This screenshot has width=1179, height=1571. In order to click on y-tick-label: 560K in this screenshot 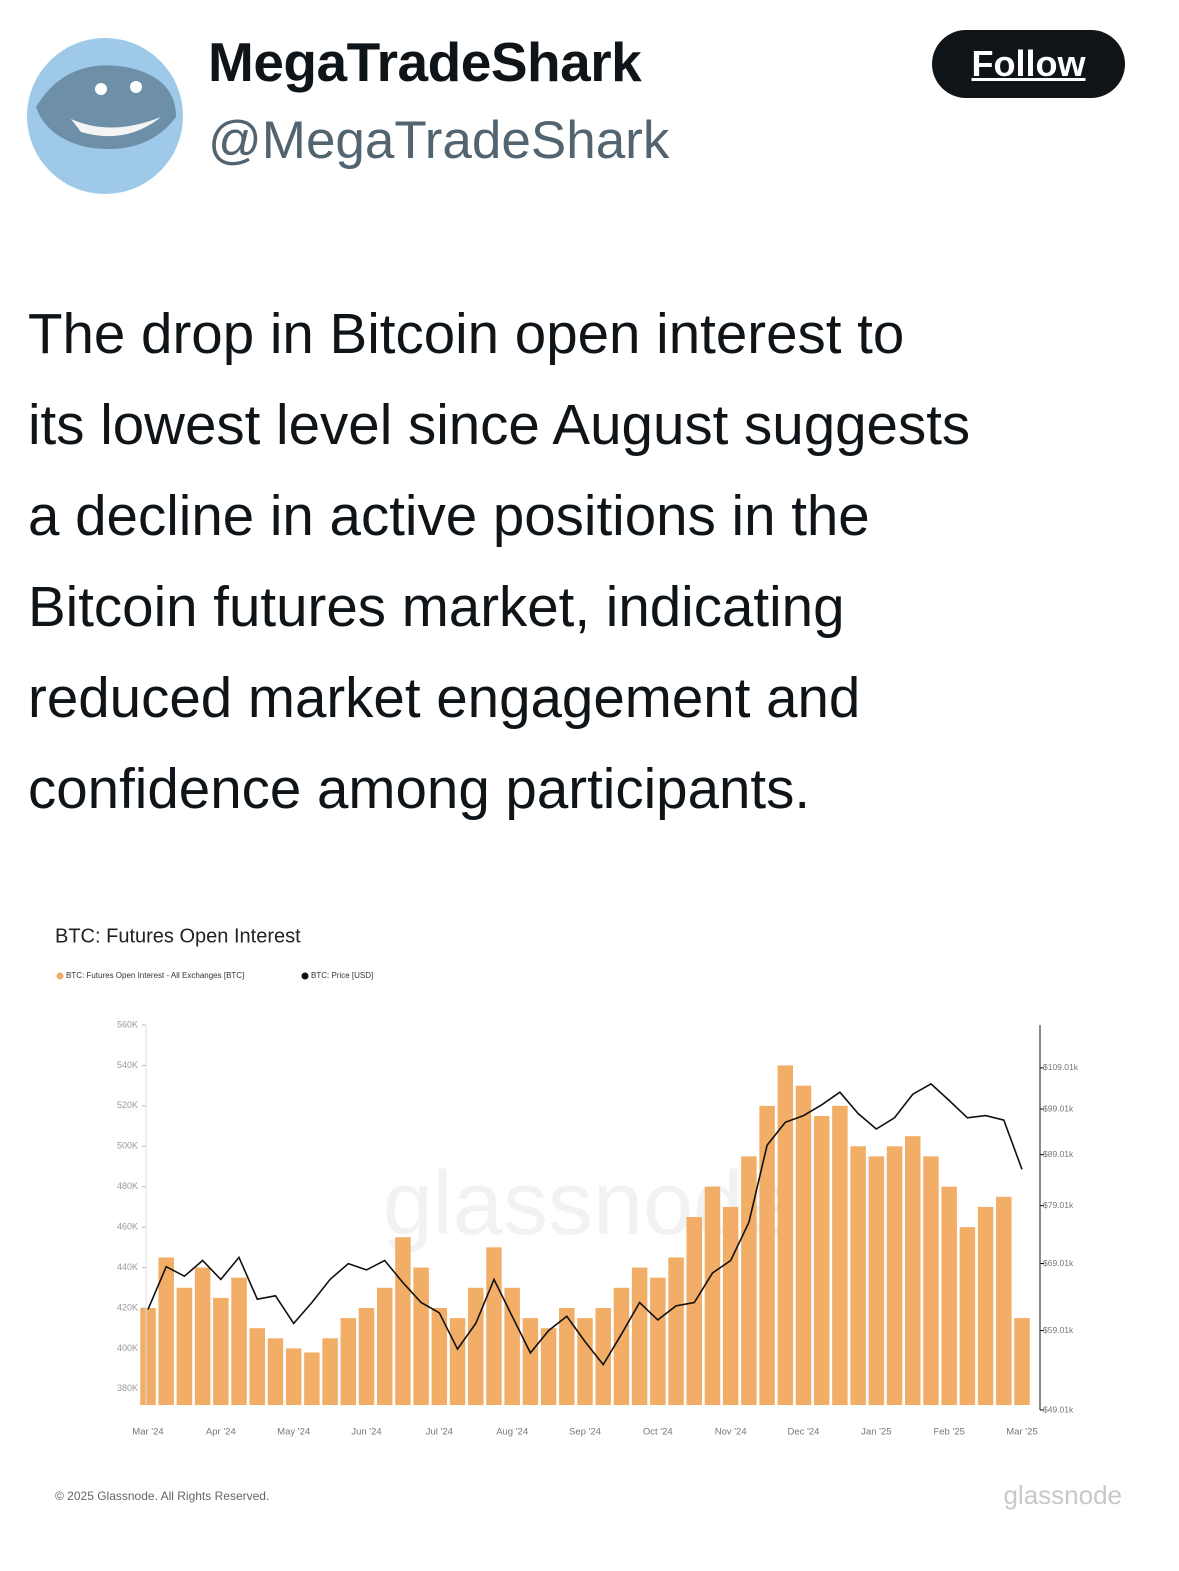, I will do `click(127, 1024)`.